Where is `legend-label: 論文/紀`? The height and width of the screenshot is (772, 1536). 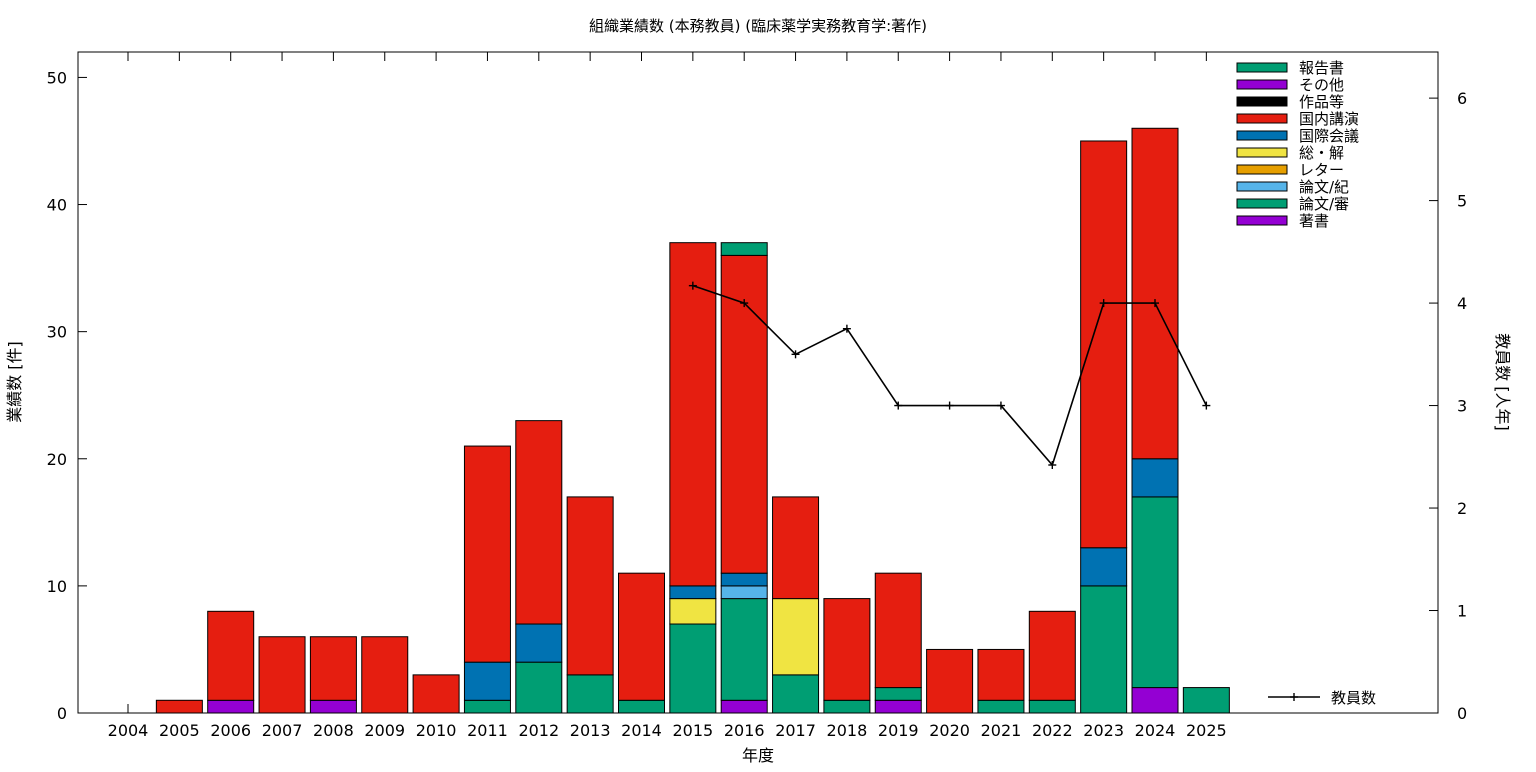 legend-label: 論文/紀 is located at coordinates (1324, 187).